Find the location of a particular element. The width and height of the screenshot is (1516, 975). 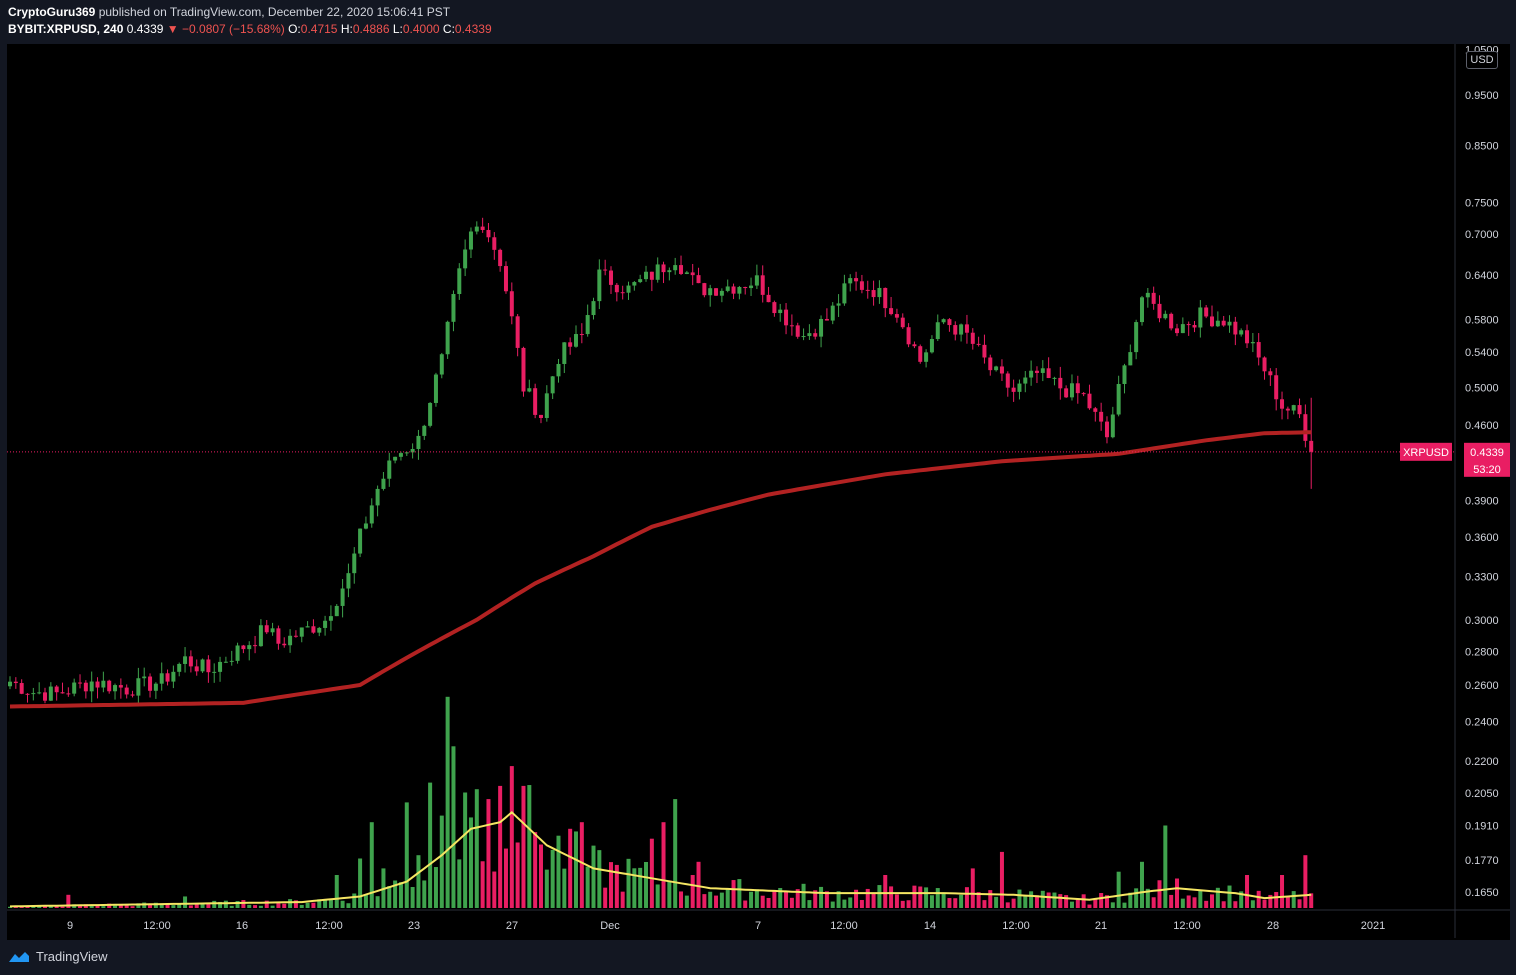

high-value: 0.4886 is located at coordinates (371, 29).